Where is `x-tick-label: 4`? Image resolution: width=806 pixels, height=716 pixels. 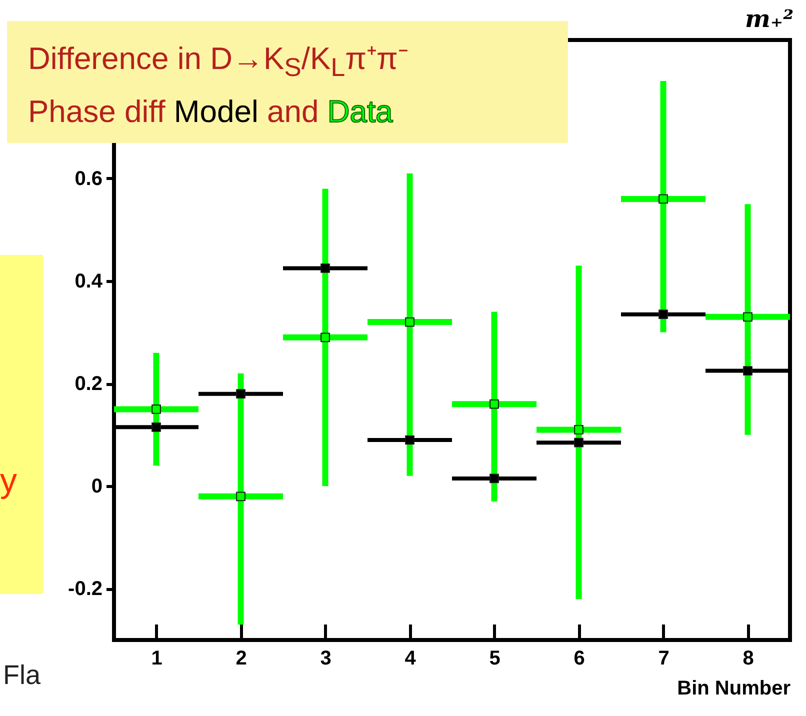
x-tick-label: 4 is located at coordinates (410, 659).